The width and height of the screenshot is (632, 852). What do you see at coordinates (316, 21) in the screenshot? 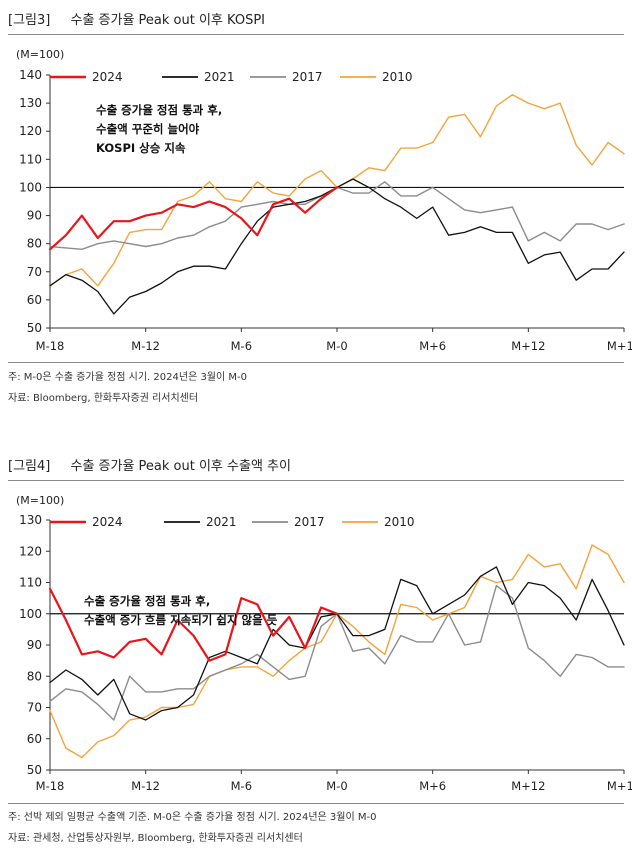
I see `figure-3-header: [그림3] 수출 증가율 Peak out 이후 KOSPI` at bounding box center [316, 21].